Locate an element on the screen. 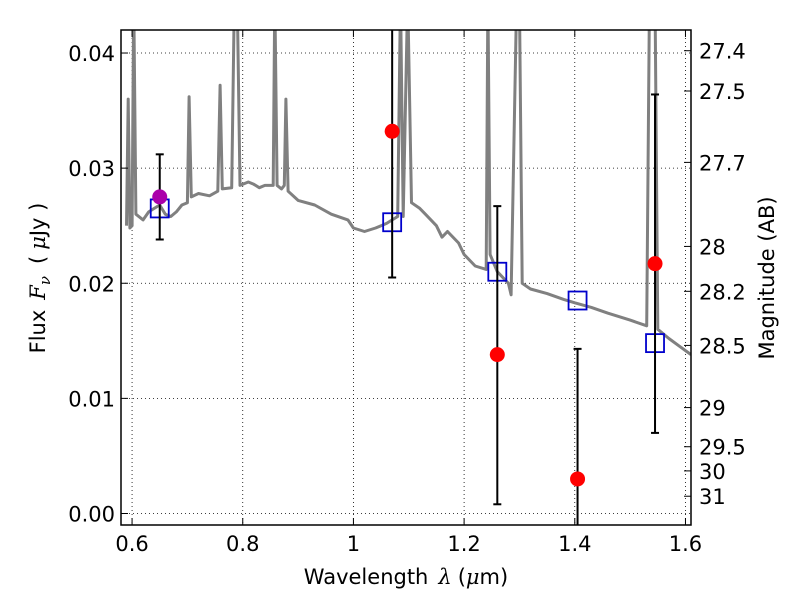 The image size is (800, 600). x-tick-label: 0.8 is located at coordinates (242, 544).